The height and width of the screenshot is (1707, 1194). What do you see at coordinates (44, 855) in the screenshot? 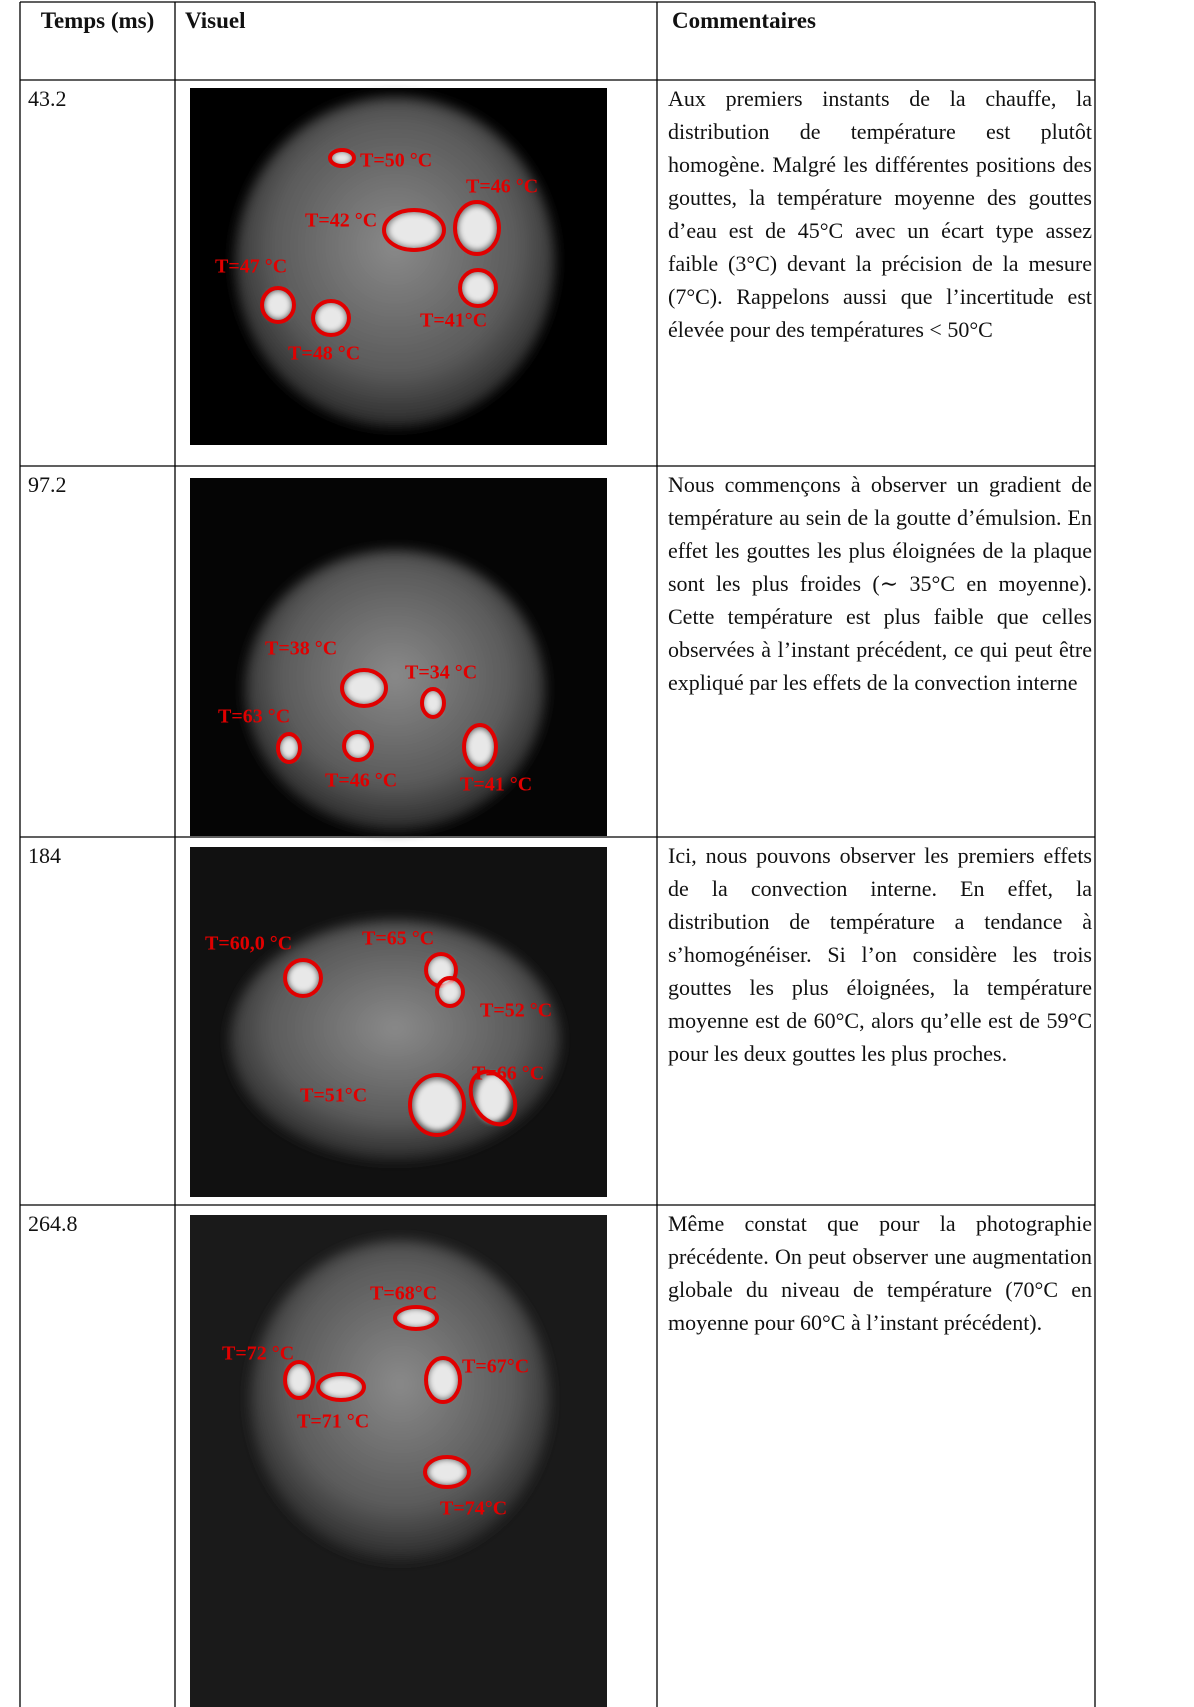
I see `time: 184` at bounding box center [44, 855].